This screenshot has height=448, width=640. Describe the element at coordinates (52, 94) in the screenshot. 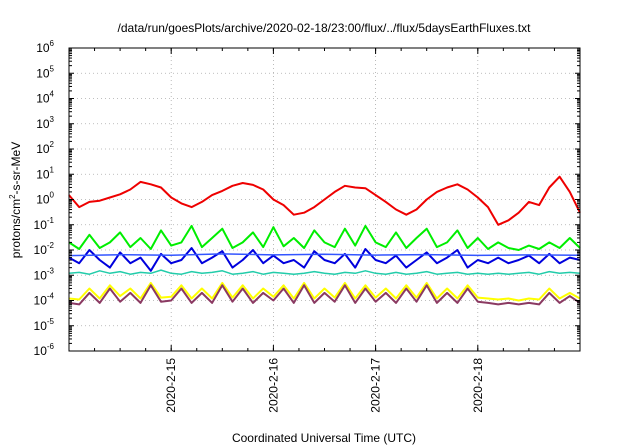

I see `y-tick-exponent: 4` at that location.